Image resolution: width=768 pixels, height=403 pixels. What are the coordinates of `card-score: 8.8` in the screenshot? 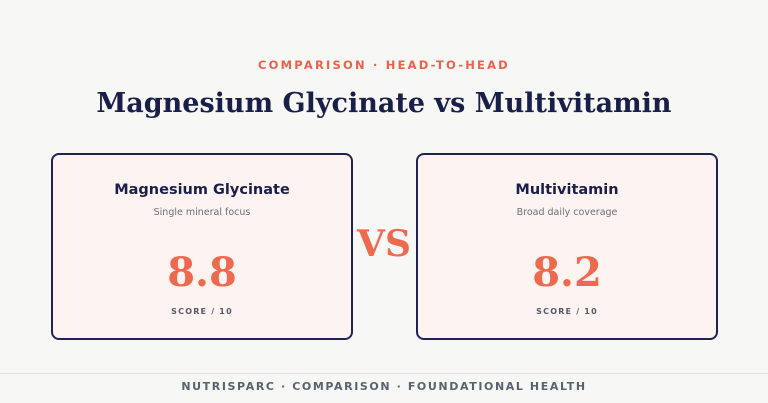 It's located at (202, 272).